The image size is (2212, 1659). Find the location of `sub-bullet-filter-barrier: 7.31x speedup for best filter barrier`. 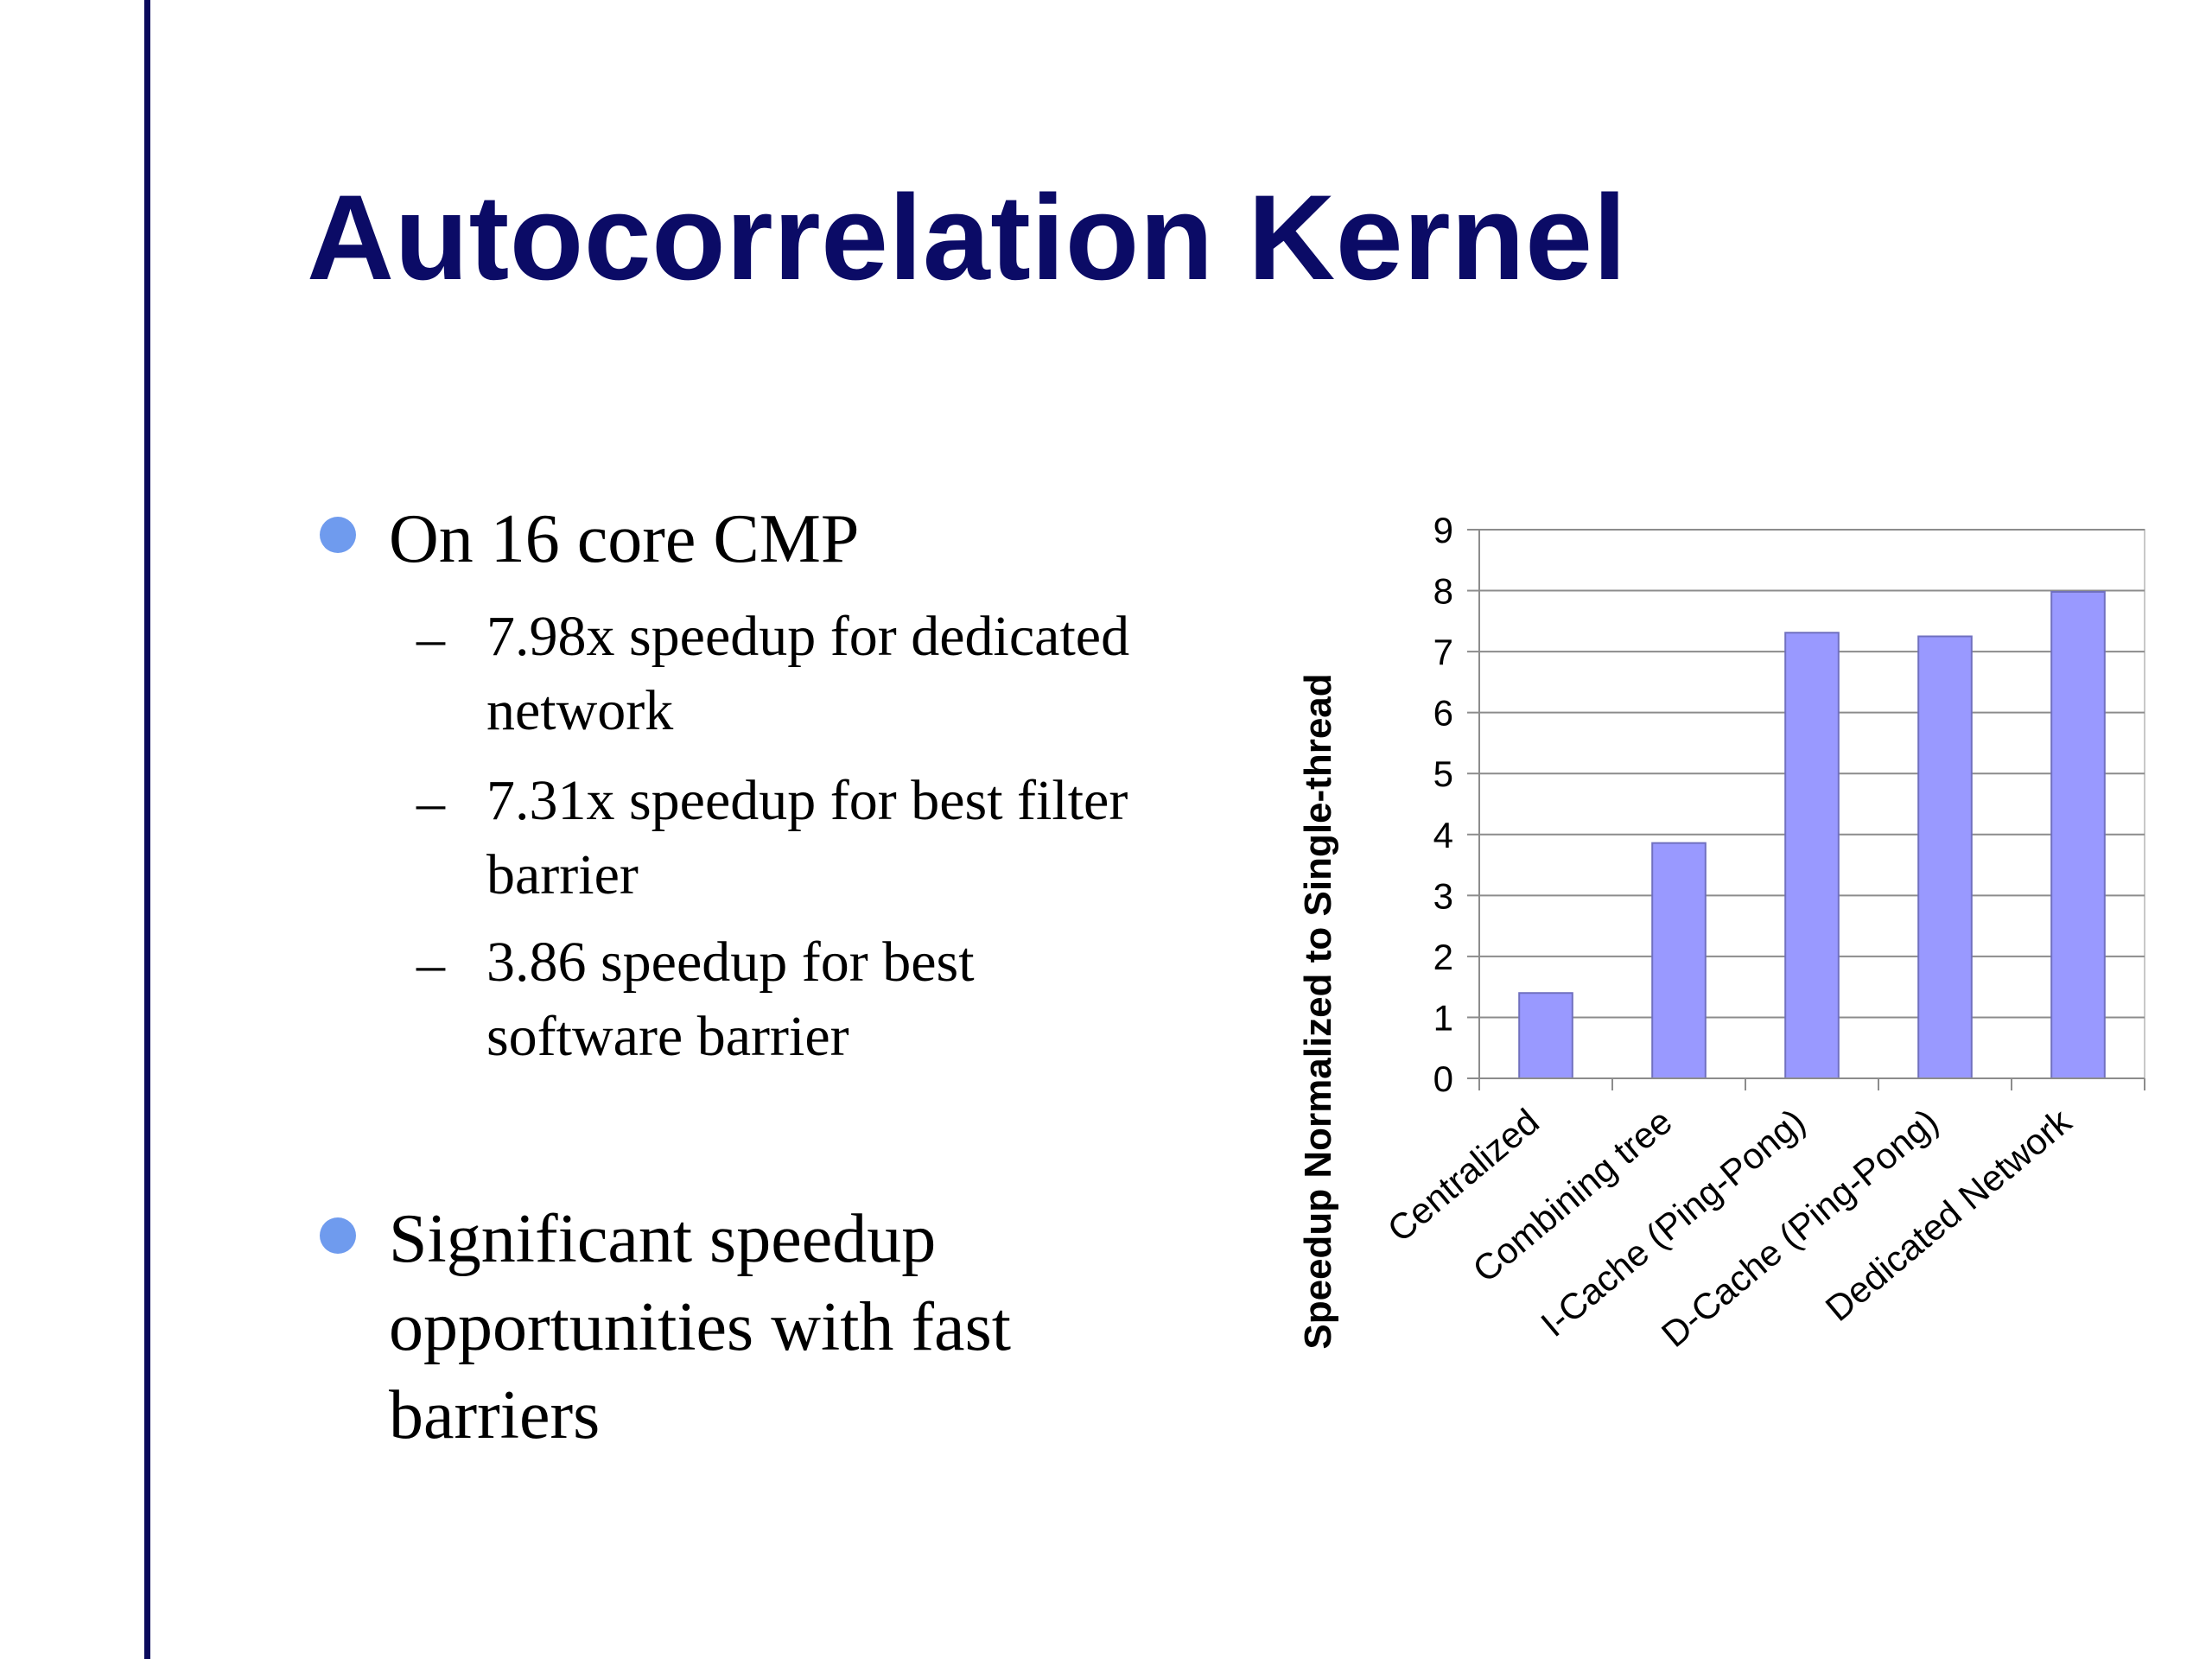

sub-bullet-filter-barrier: 7.31x speedup for best filter barrier is located at coordinates (807, 837).